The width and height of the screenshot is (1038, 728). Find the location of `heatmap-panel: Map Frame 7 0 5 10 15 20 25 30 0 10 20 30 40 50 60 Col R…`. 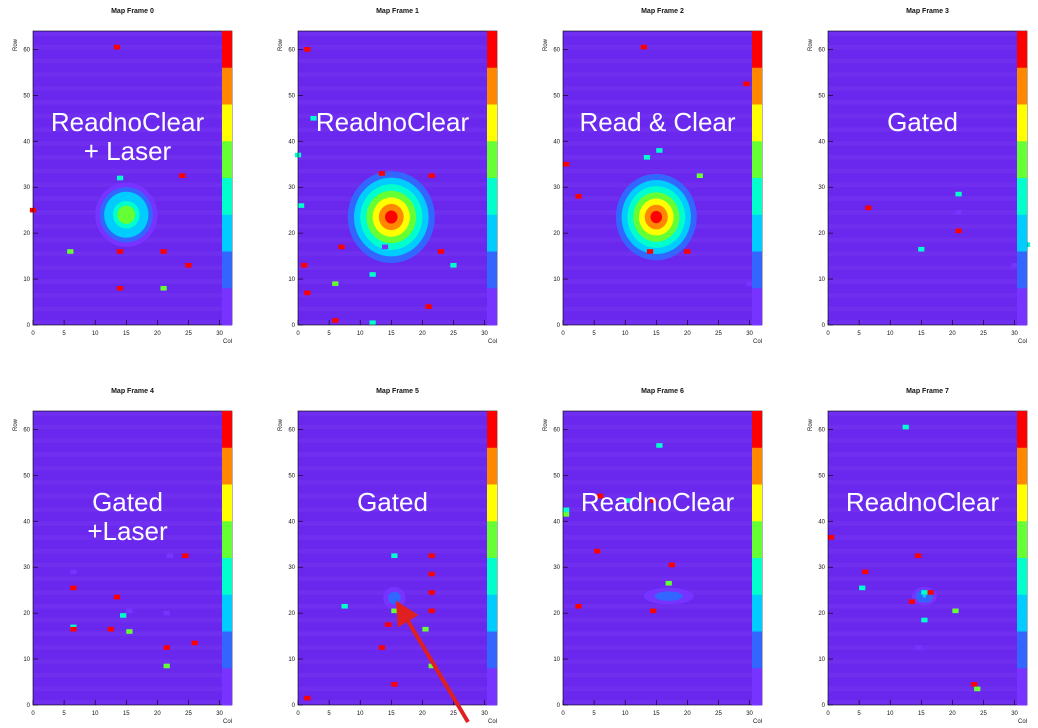

heatmap-panel: Map Frame 7 0 5 10 15 20 25 30 0 10 20 30 40 50 60 Col R… is located at coordinates (918, 556).